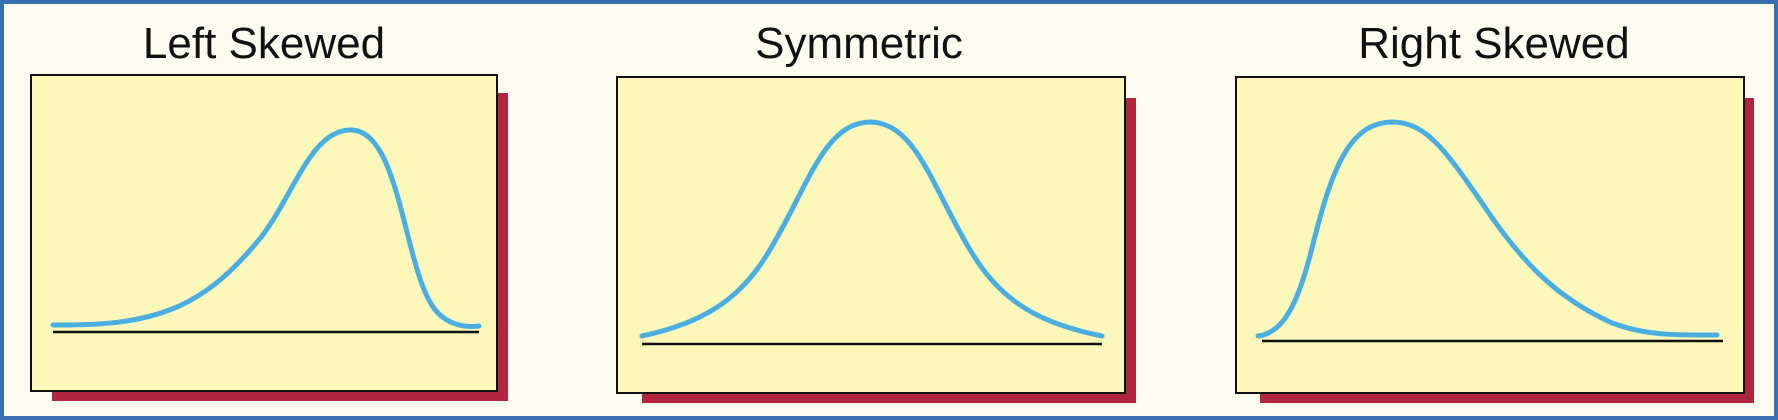  Describe the element at coordinates (1494, 43) in the screenshot. I see `right-skewed-title: Right Skewed` at that location.